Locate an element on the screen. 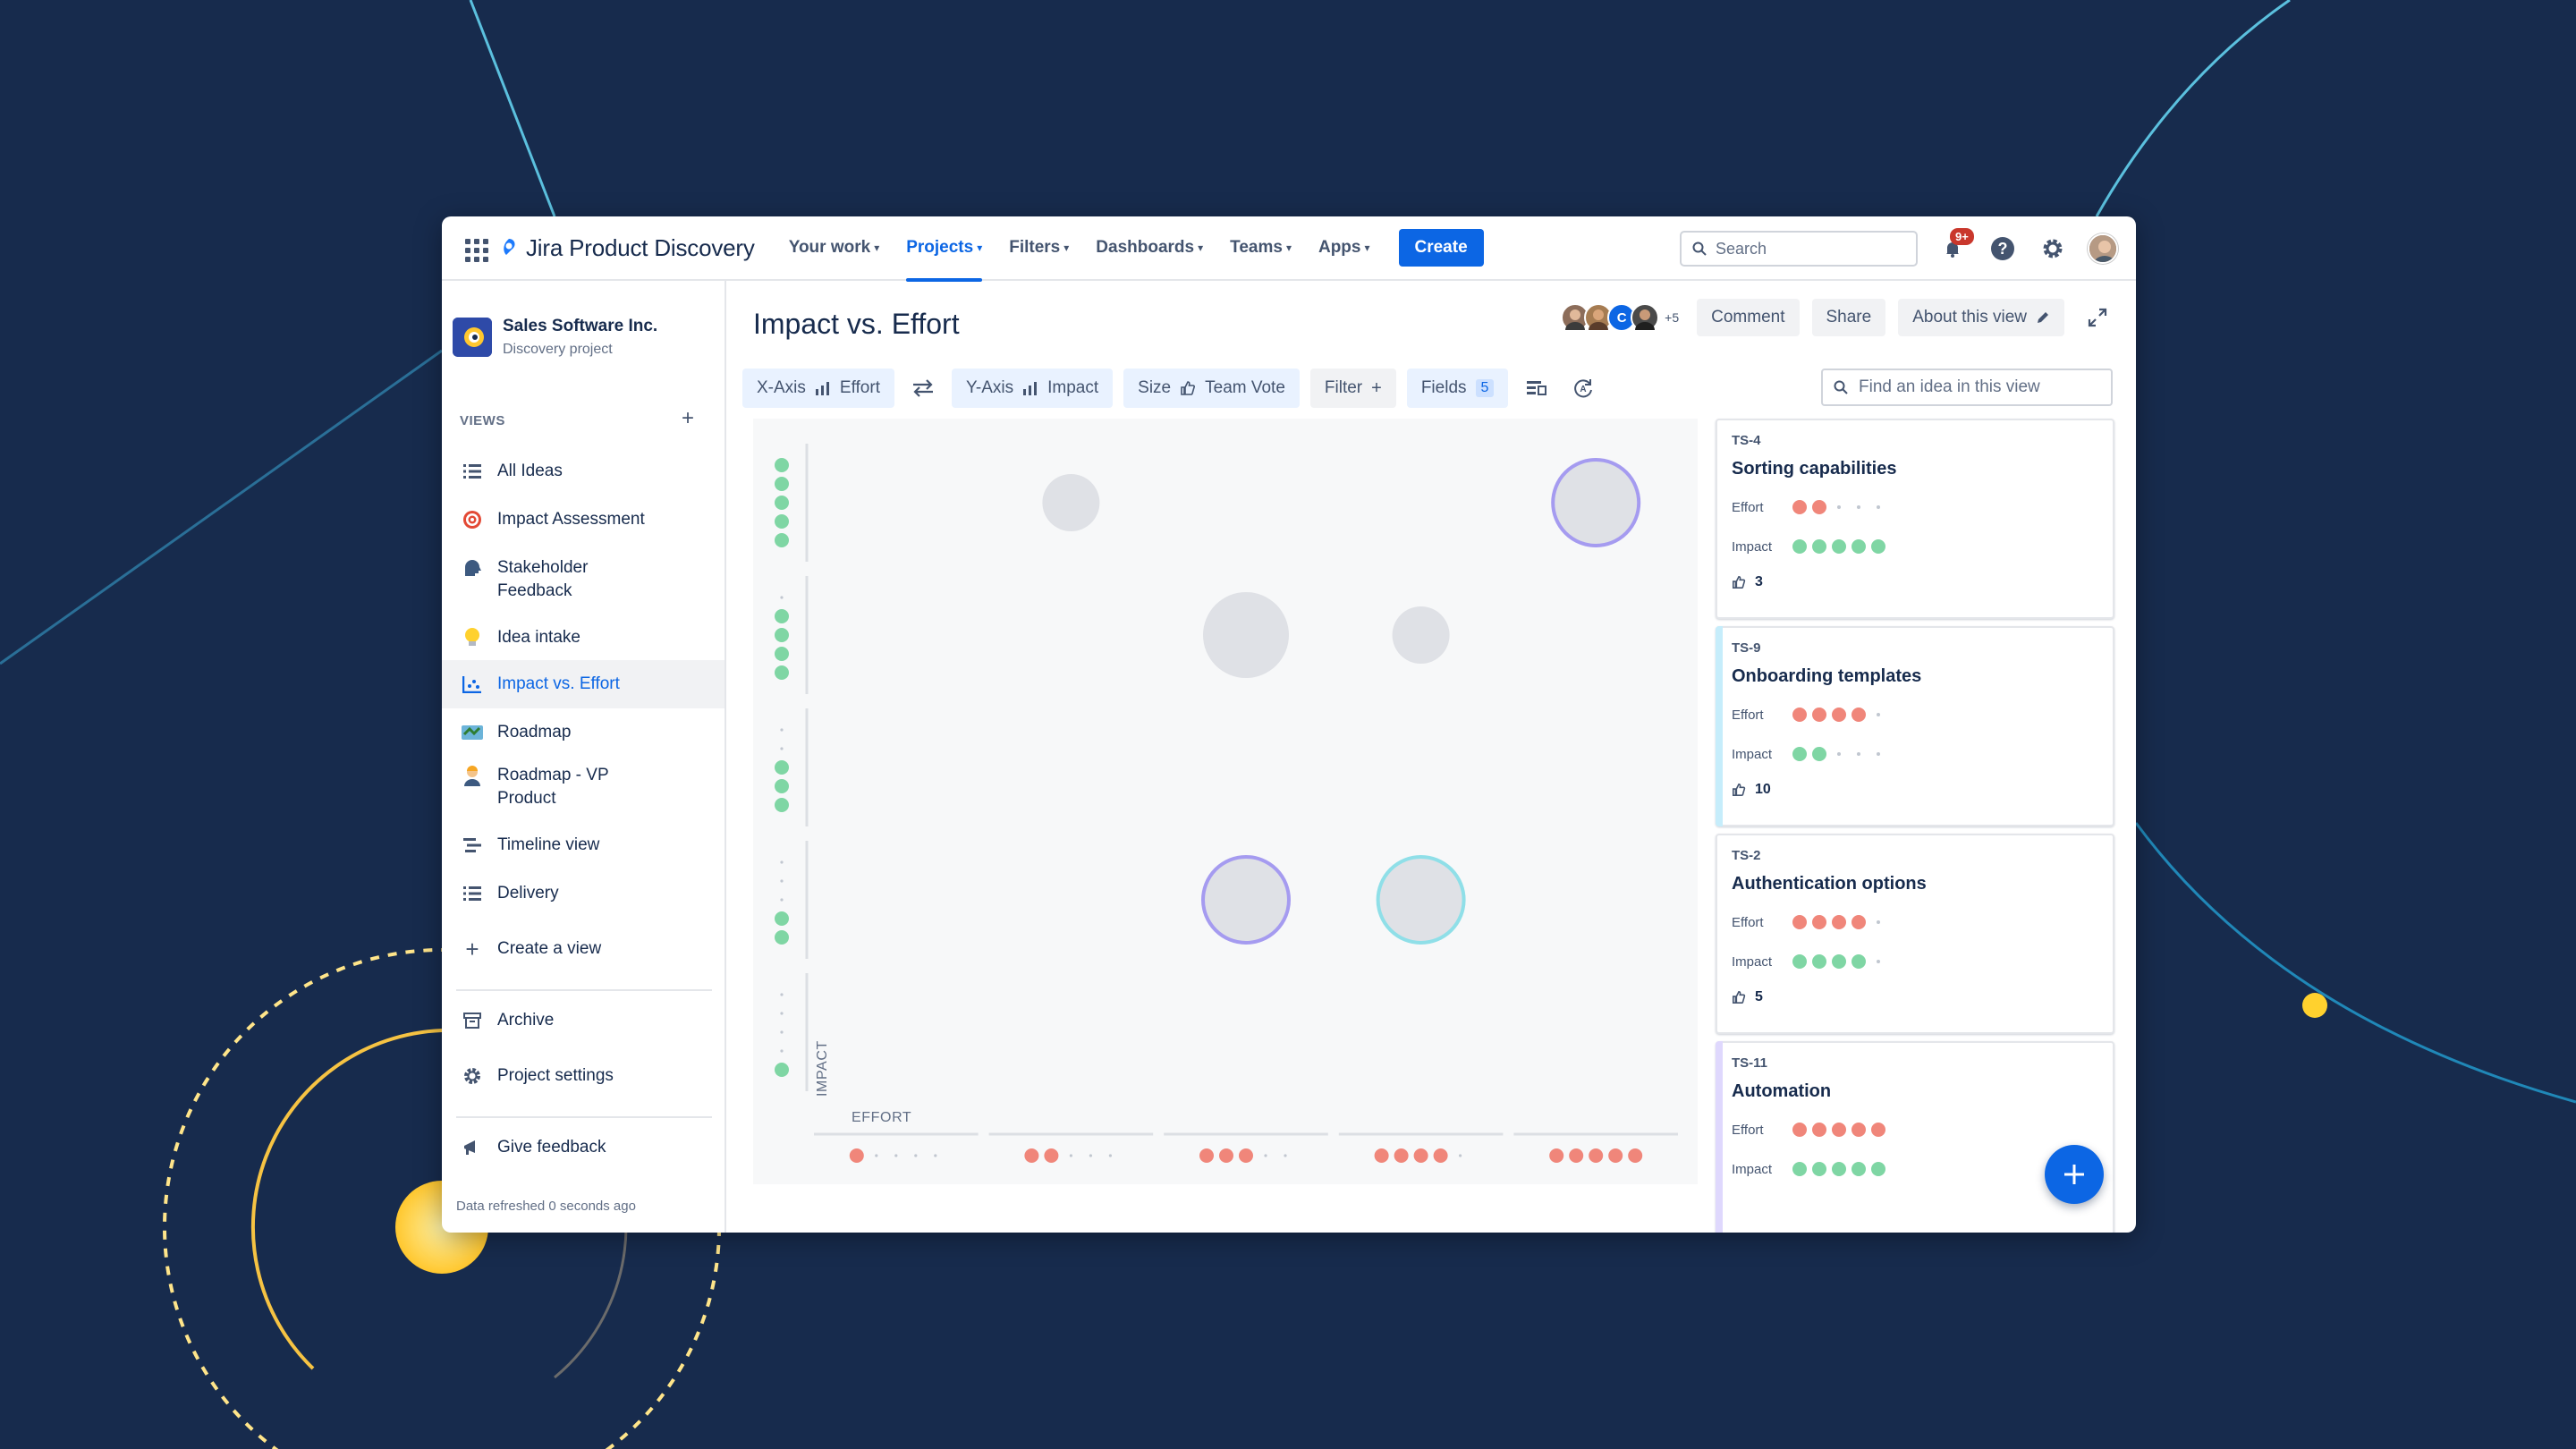  idea-card: TS-9 Onboarding templates Effort Impact 10 is located at coordinates (1915, 726).